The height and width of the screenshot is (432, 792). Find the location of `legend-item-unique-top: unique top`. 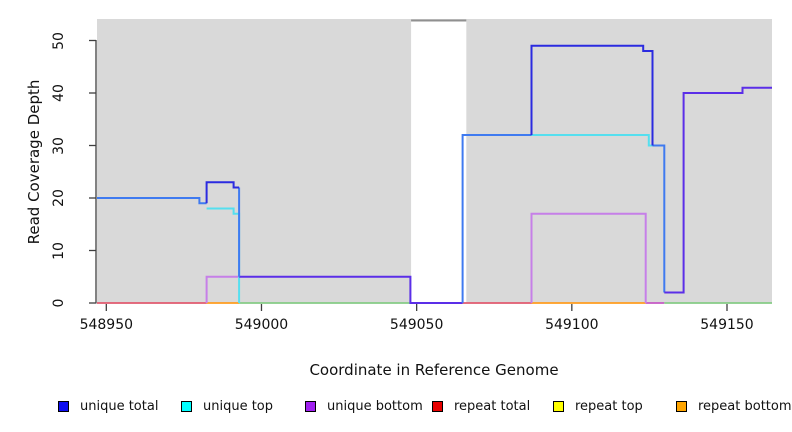

legend-item-unique-top: unique top is located at coordinates (227, 406).